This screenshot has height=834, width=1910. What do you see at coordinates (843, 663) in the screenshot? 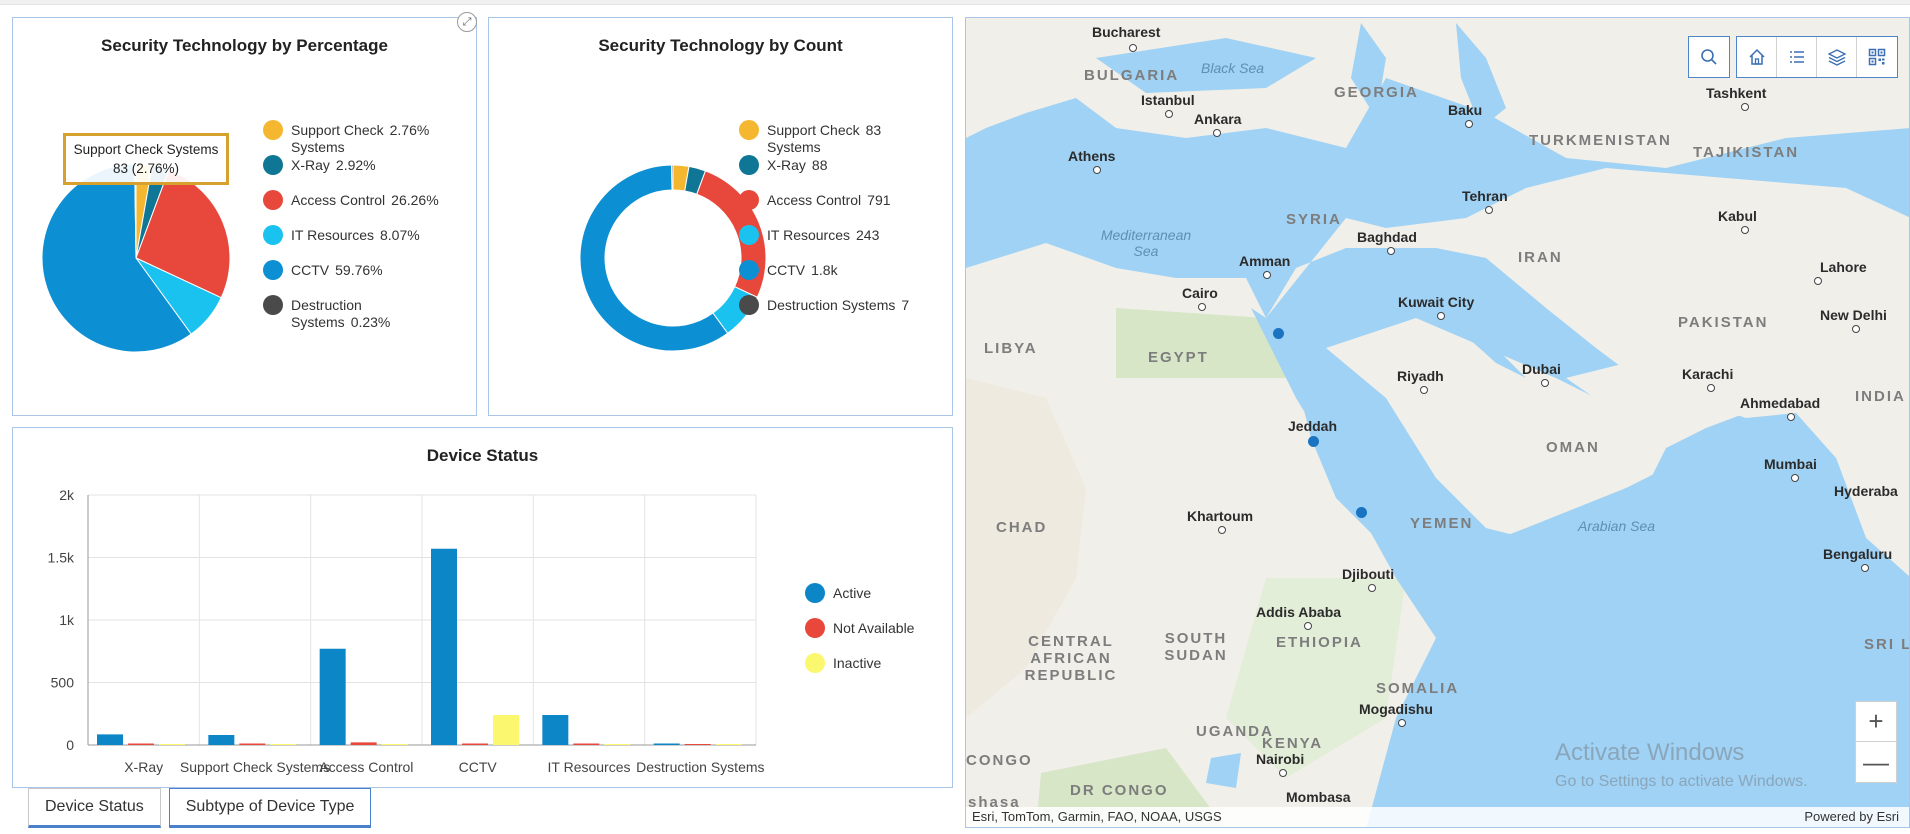
I see `legend-item: Inactive` at bounding box center [843, 663].